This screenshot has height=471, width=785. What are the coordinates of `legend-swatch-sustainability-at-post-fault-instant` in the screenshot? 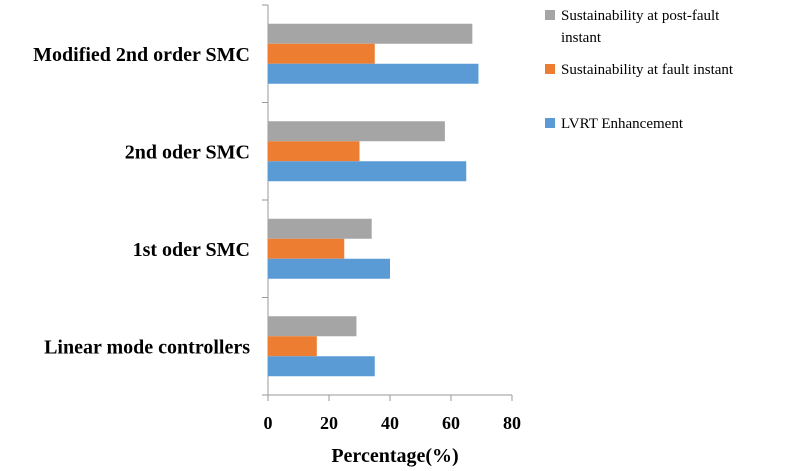 It's located at (550, 15).